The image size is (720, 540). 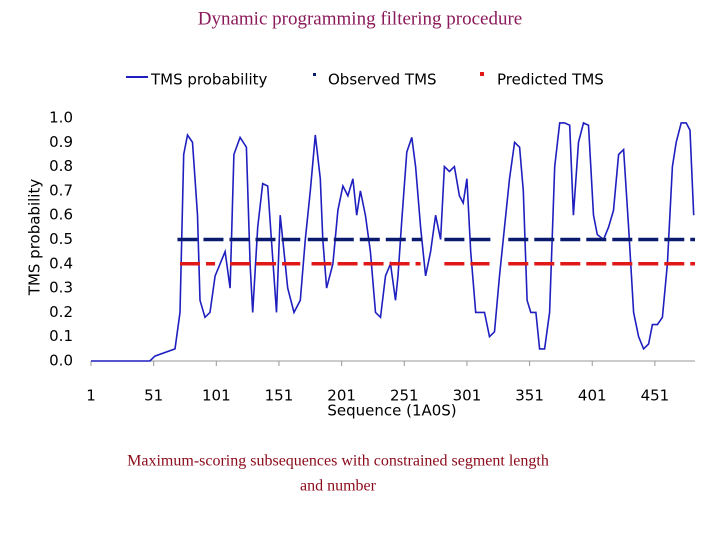 What do you see at coordinates (655, 396) in the screenshot?
I see `x-tick-label: 451` at bounding box center [655, 396].